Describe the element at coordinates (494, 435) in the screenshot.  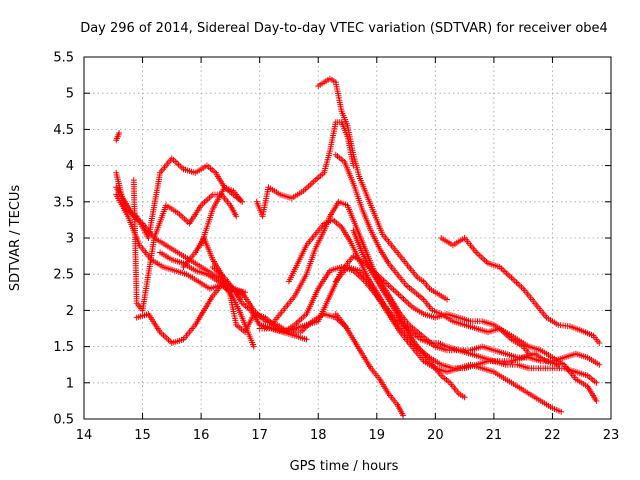
I see `x-tick-label: 21` at that location.